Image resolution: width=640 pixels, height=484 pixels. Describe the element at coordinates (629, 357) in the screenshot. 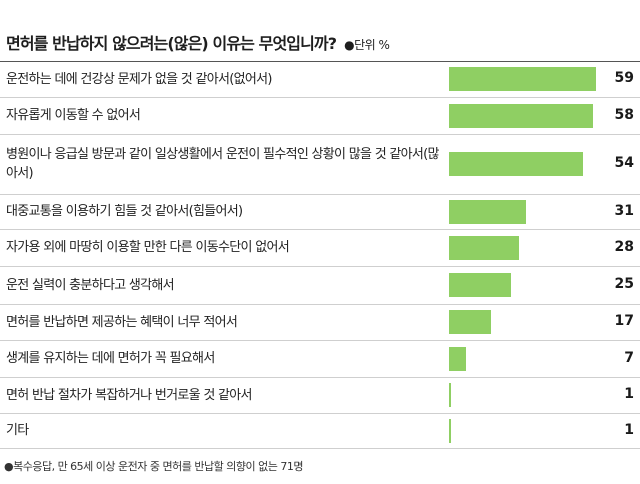

I see `value-label: 7` at that location.